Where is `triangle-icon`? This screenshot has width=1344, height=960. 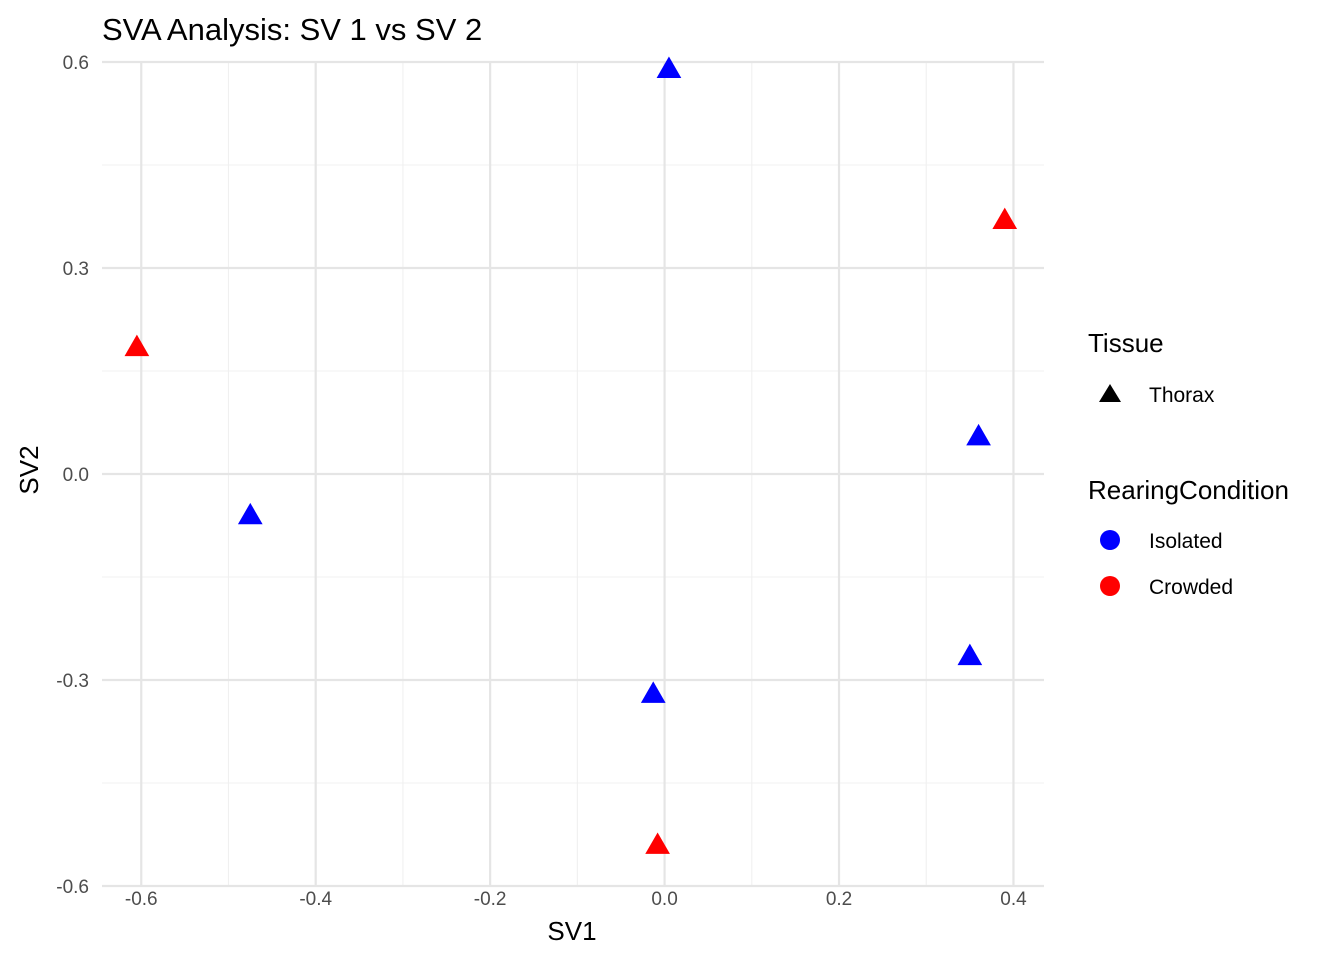
triangle-icon is located at coordinates (1110, 393).